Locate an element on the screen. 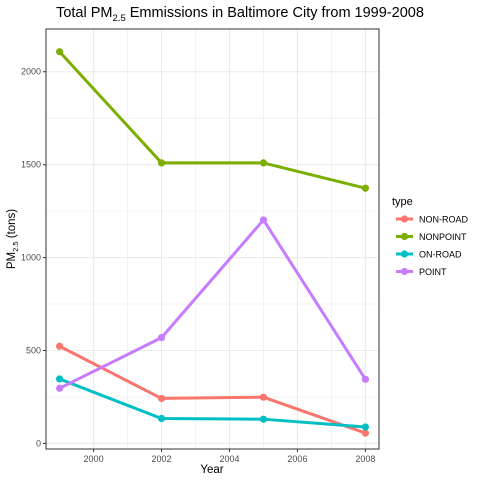 The image size is (480, 480). y-axis-title: PM2.5 (tons) is located at coordinates (13, 239).